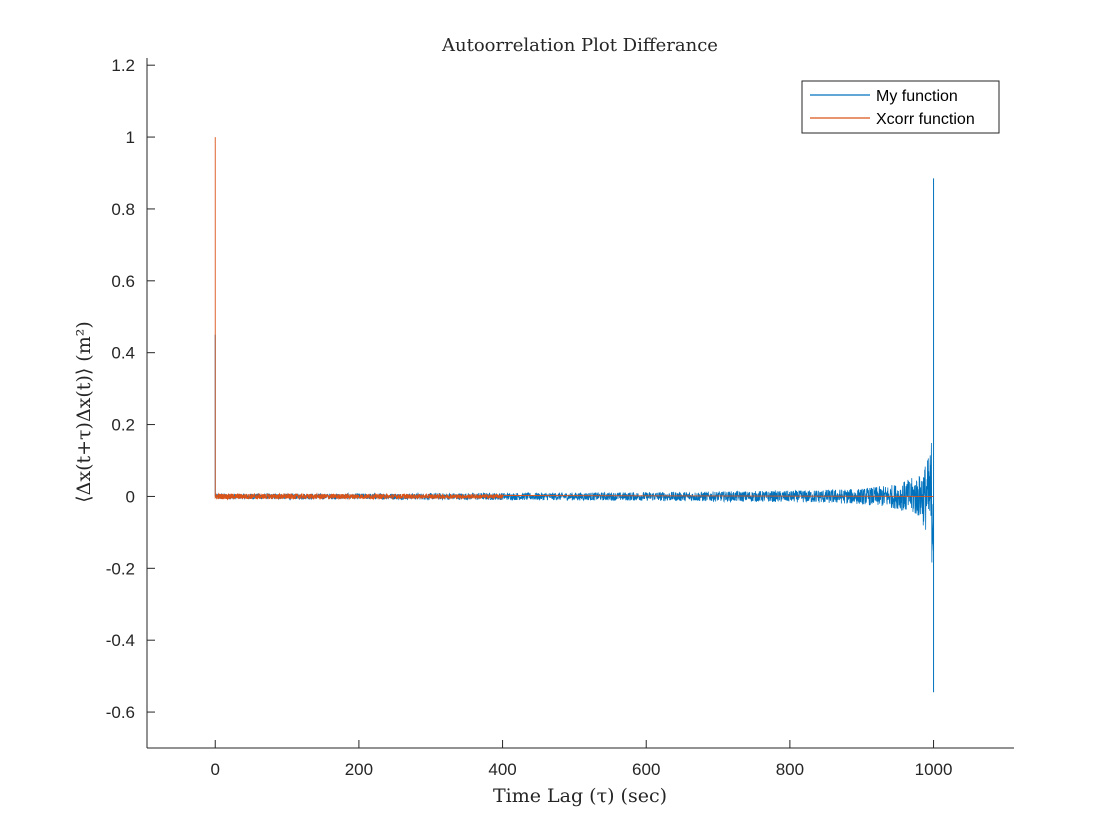  What do you see at coordinates (130, 137) in the screenshot?
I see `y-tick-label: 1` at bounding box center [130, 137].